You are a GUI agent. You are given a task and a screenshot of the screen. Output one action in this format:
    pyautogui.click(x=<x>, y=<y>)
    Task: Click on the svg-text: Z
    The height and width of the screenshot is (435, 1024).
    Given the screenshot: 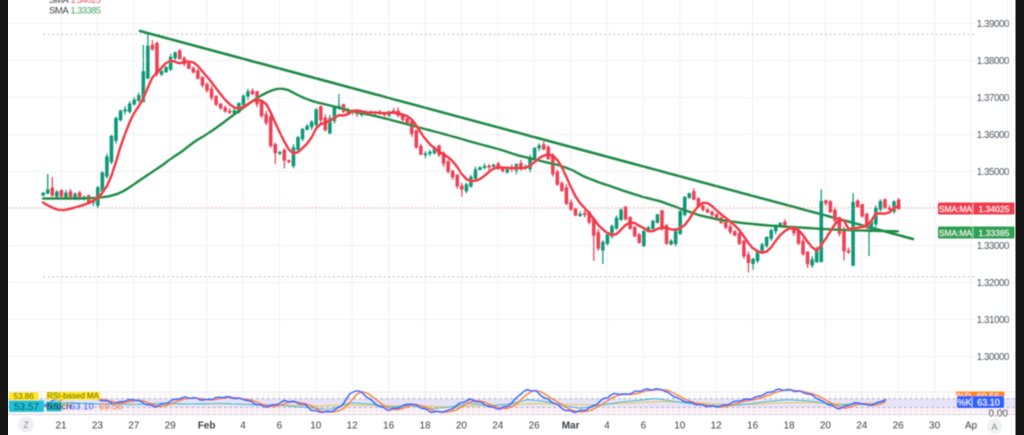 What is the action you would take?
    pyautogui.click(x=26, y=425)
    